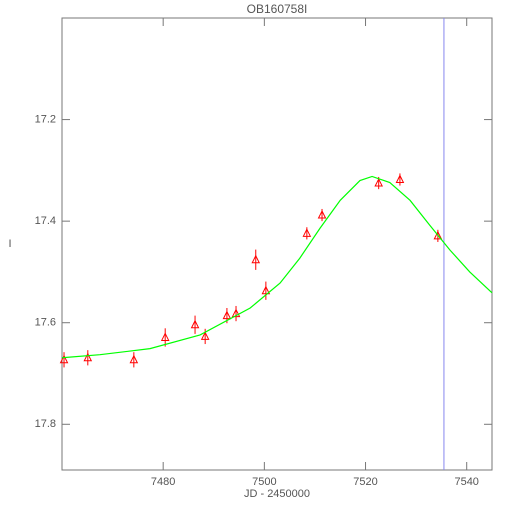 The image size is (510, 510). I want to click on x-tick-label: 7520, so click(365, 482).